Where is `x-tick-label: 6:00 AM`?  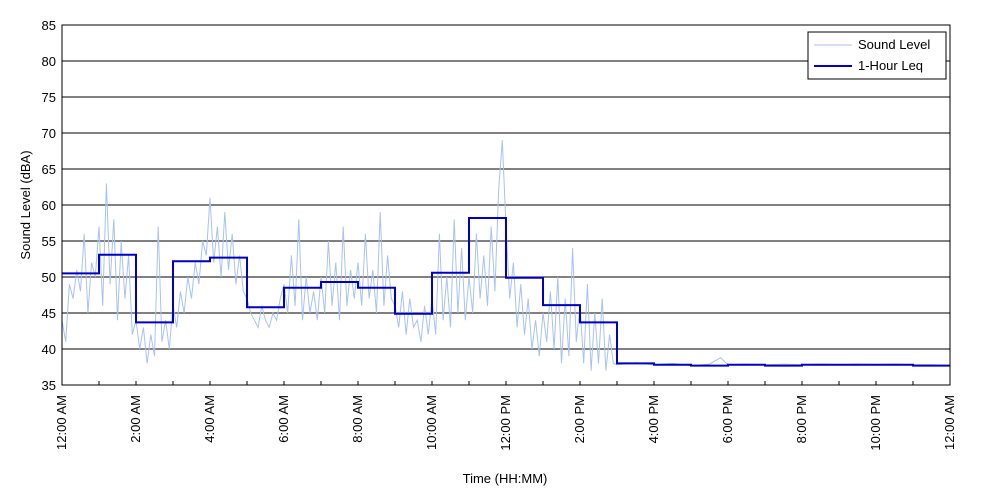 x-tick-label: 6:00 AM is located at coordinates (283, 419).